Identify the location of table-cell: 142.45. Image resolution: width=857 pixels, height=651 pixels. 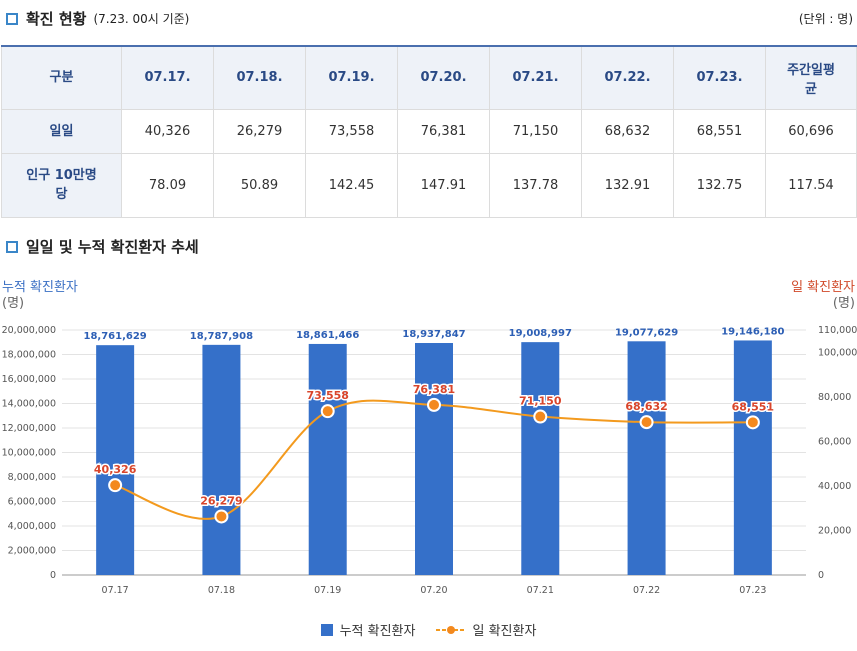
(351, 185).